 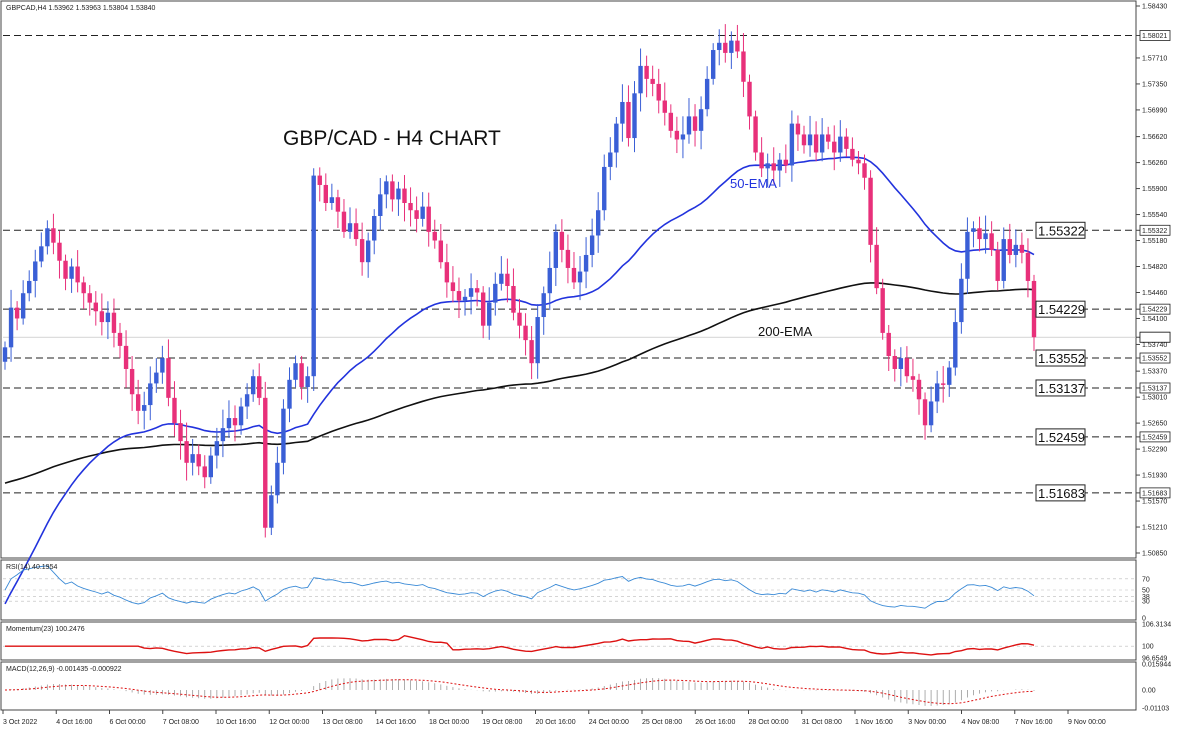 I want to click on momentum-pane-frame, so click(x=568, y=641).